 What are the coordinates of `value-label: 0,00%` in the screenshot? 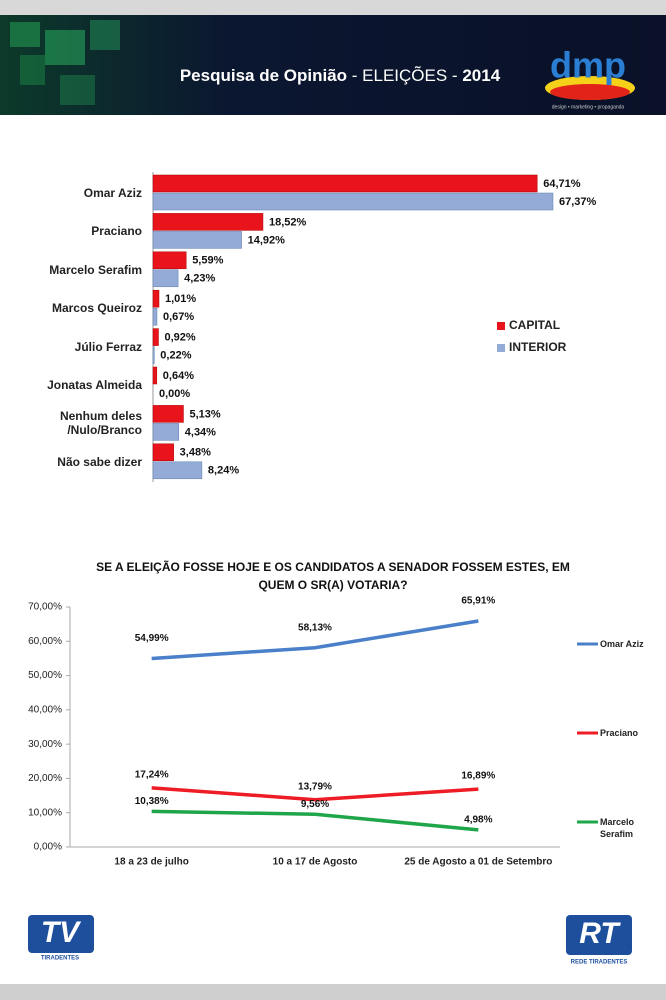 It's located at (174, 394).